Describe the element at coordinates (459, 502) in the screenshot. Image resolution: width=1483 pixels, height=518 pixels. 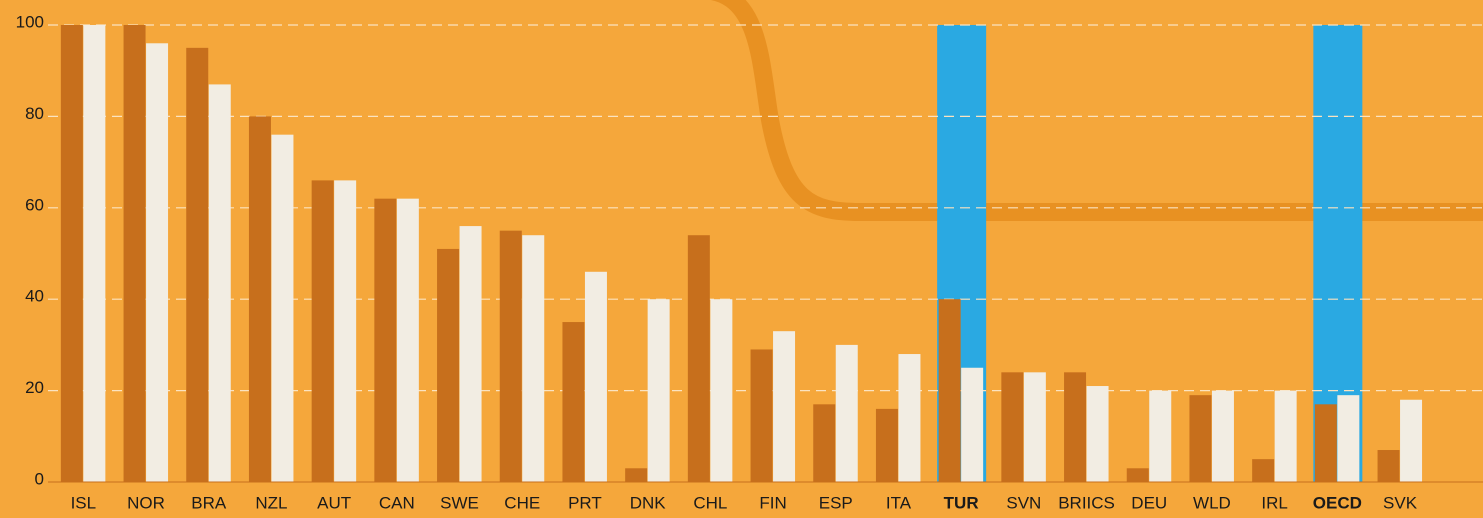
I see `x-tick-label: SWE` at that location.